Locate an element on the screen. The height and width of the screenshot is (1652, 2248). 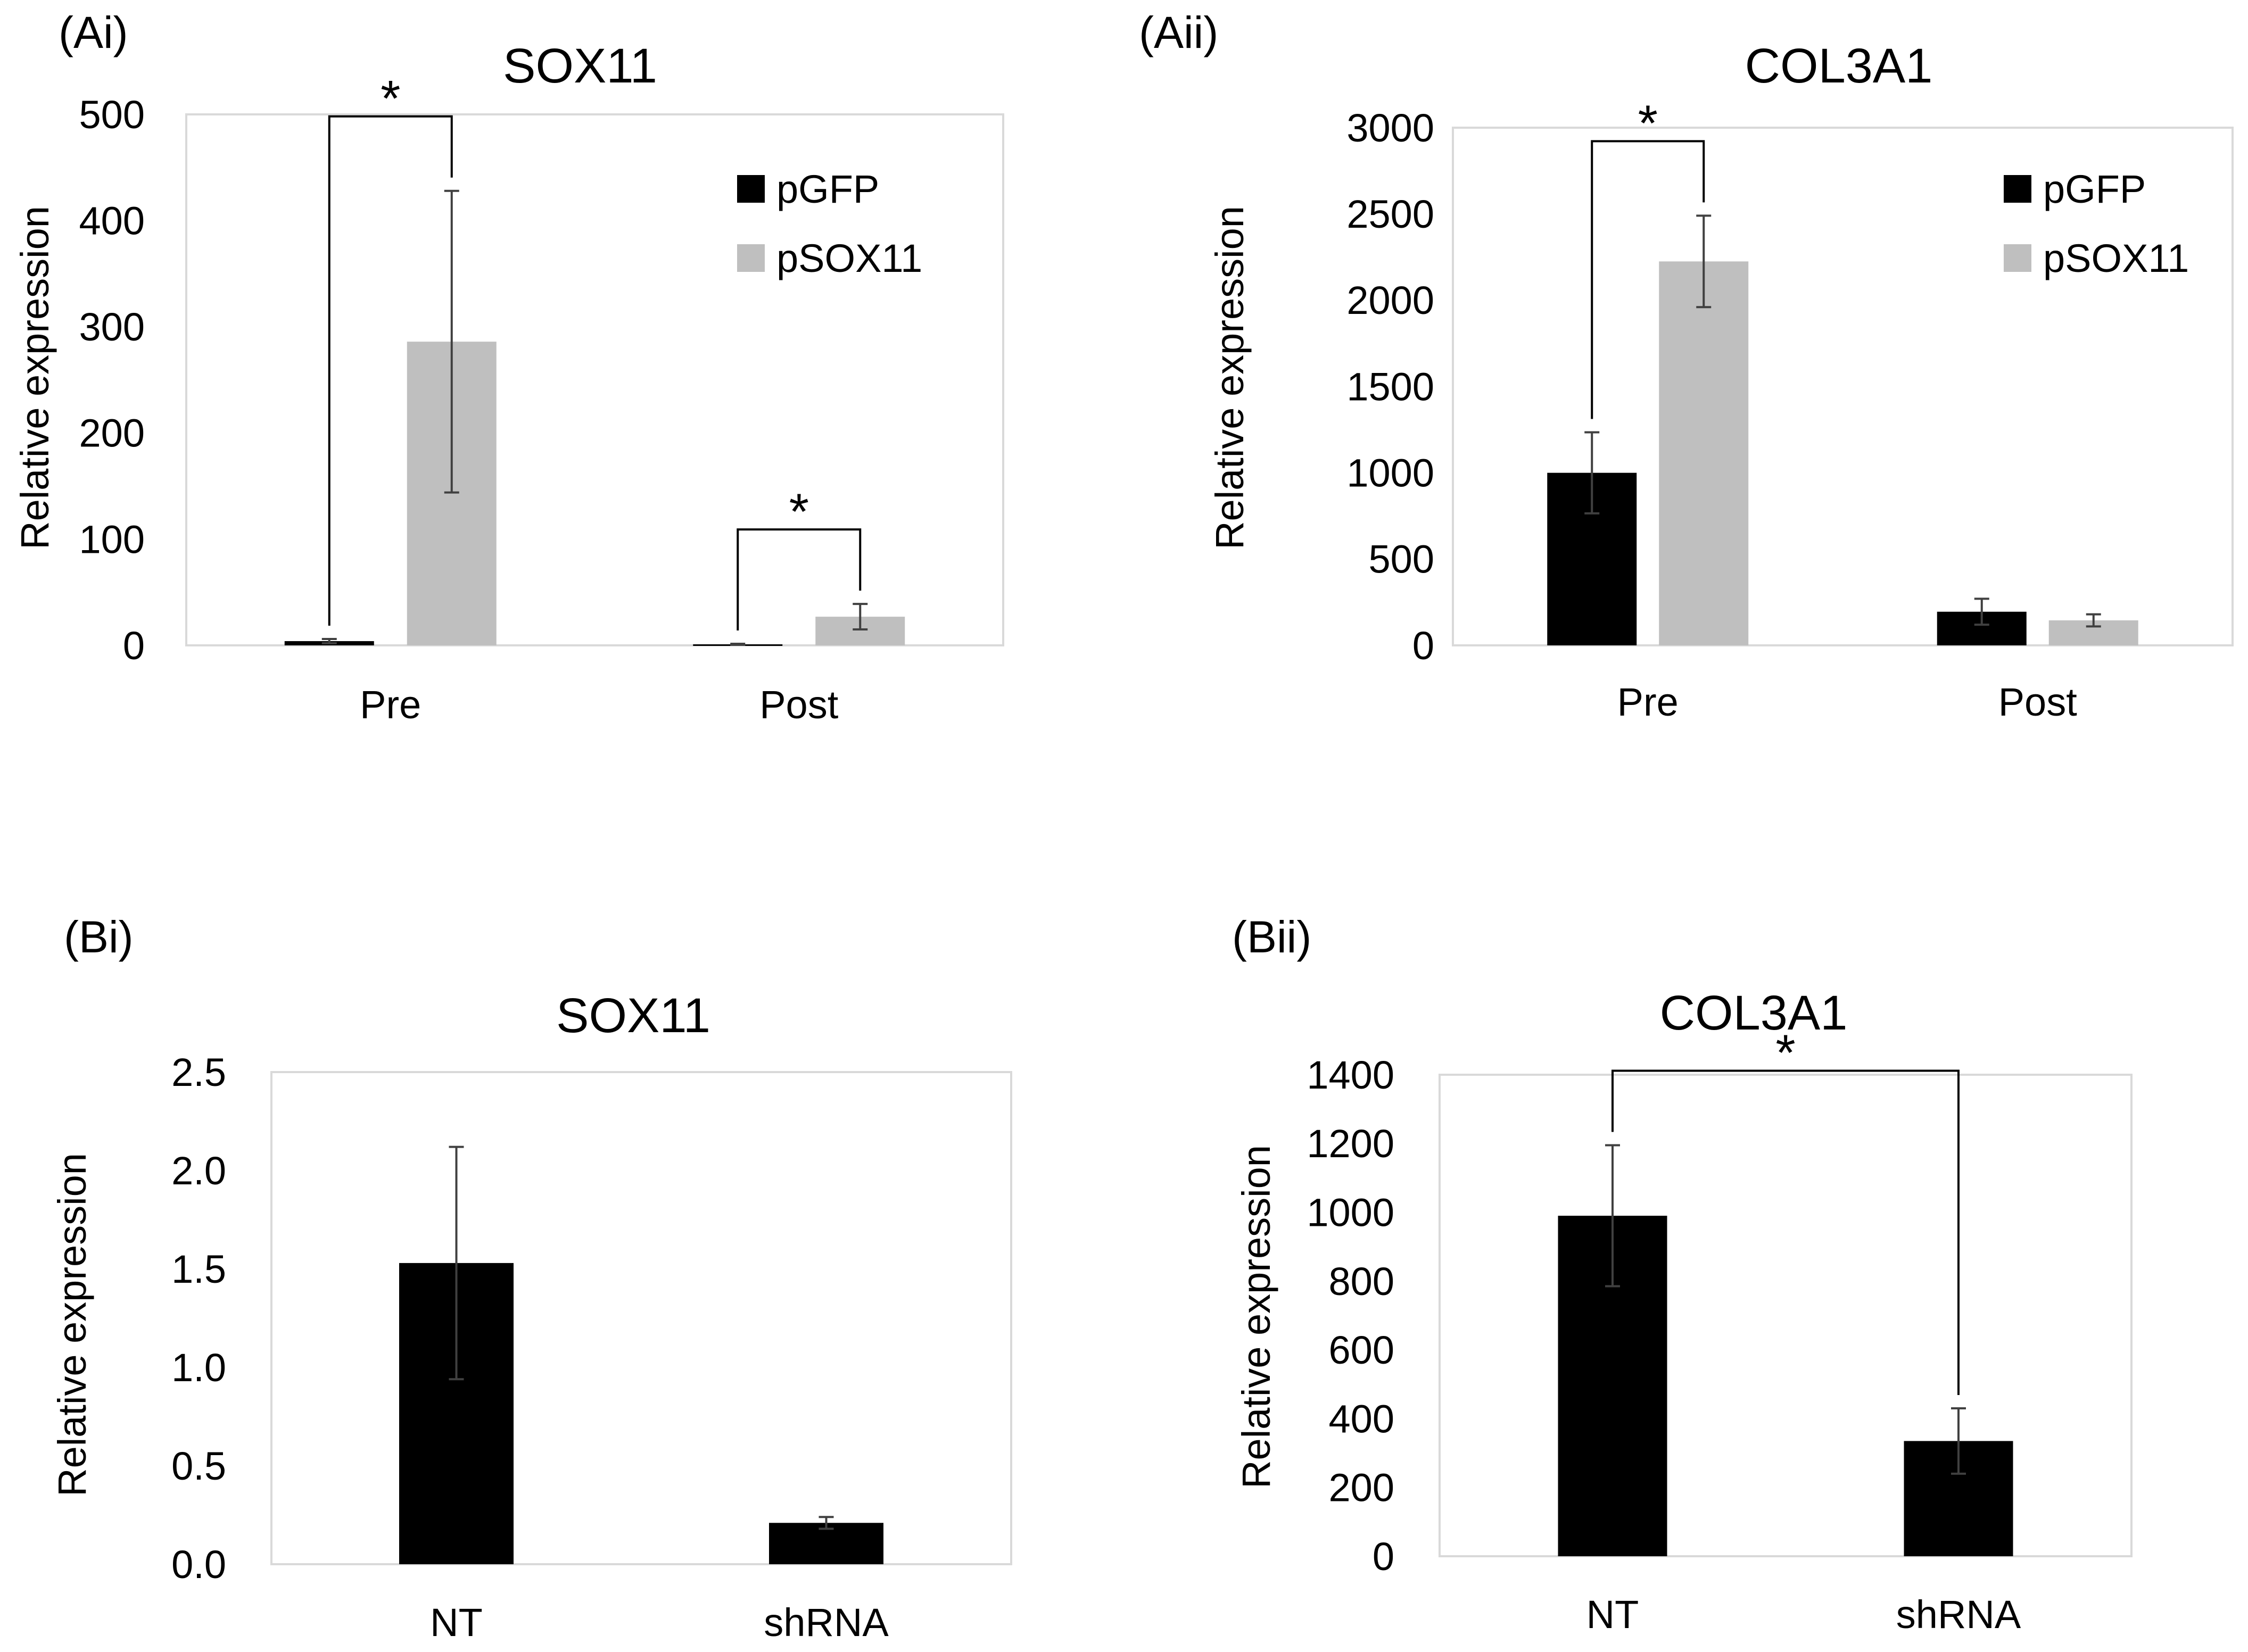
y-tick-label: 600 is located at coordinates (1361, 1350).